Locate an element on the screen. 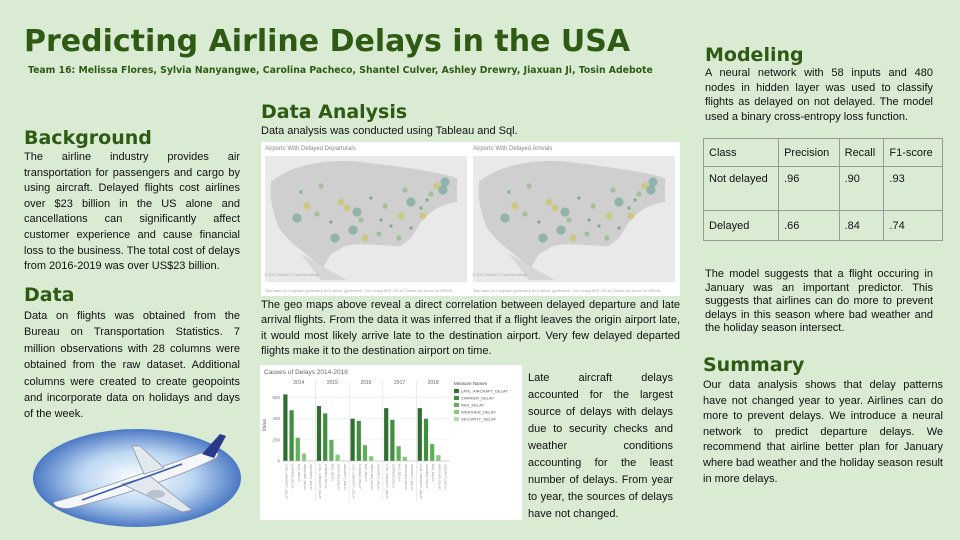 This screenshot has width=960, height=540. y-tick-label: 200 is located at coordinates (276, 439).